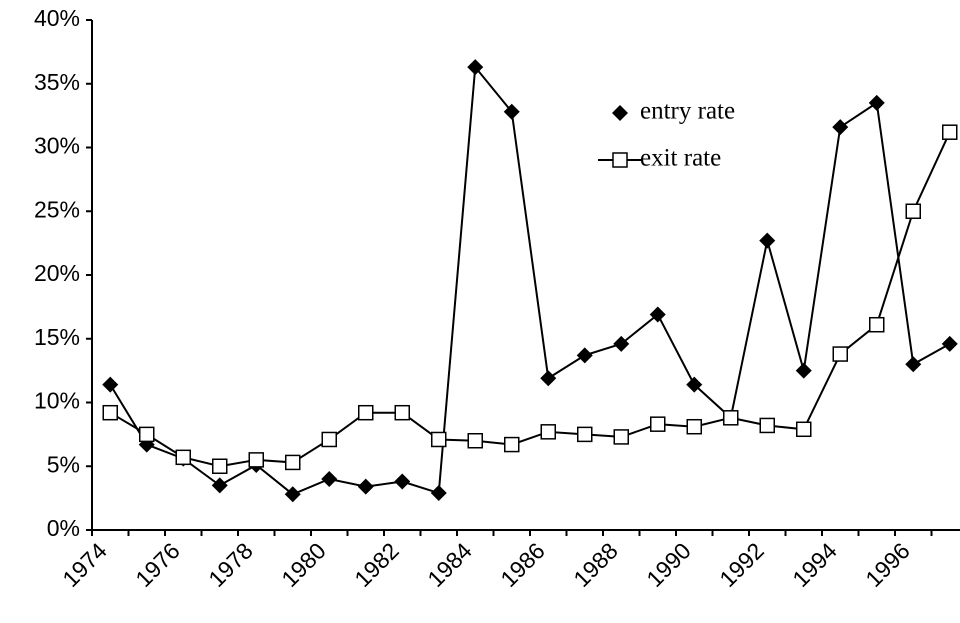  What do you see at coordinates (57, 401) in the screenshot?
I see `y-tick-label: 10%` at bounding box center [57, 401].